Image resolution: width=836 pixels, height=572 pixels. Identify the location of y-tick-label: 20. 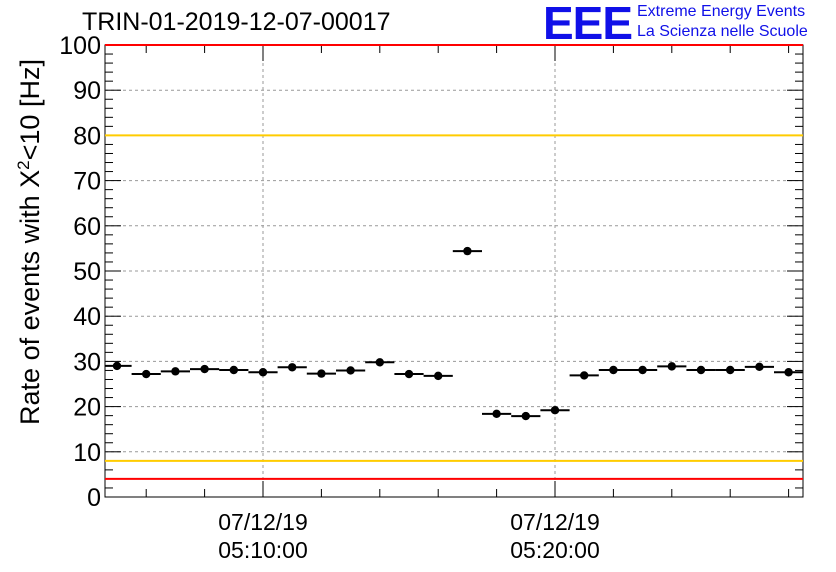
(87, 408).